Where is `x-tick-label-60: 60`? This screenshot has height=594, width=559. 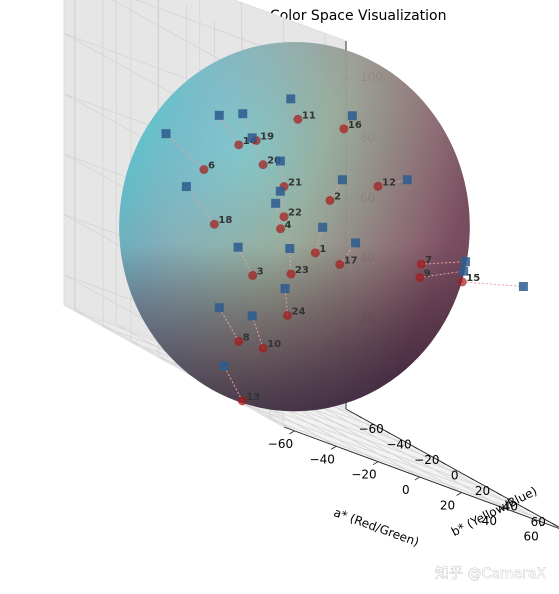
x-tick-label-60: 60 is located at coordinates (530, 536).